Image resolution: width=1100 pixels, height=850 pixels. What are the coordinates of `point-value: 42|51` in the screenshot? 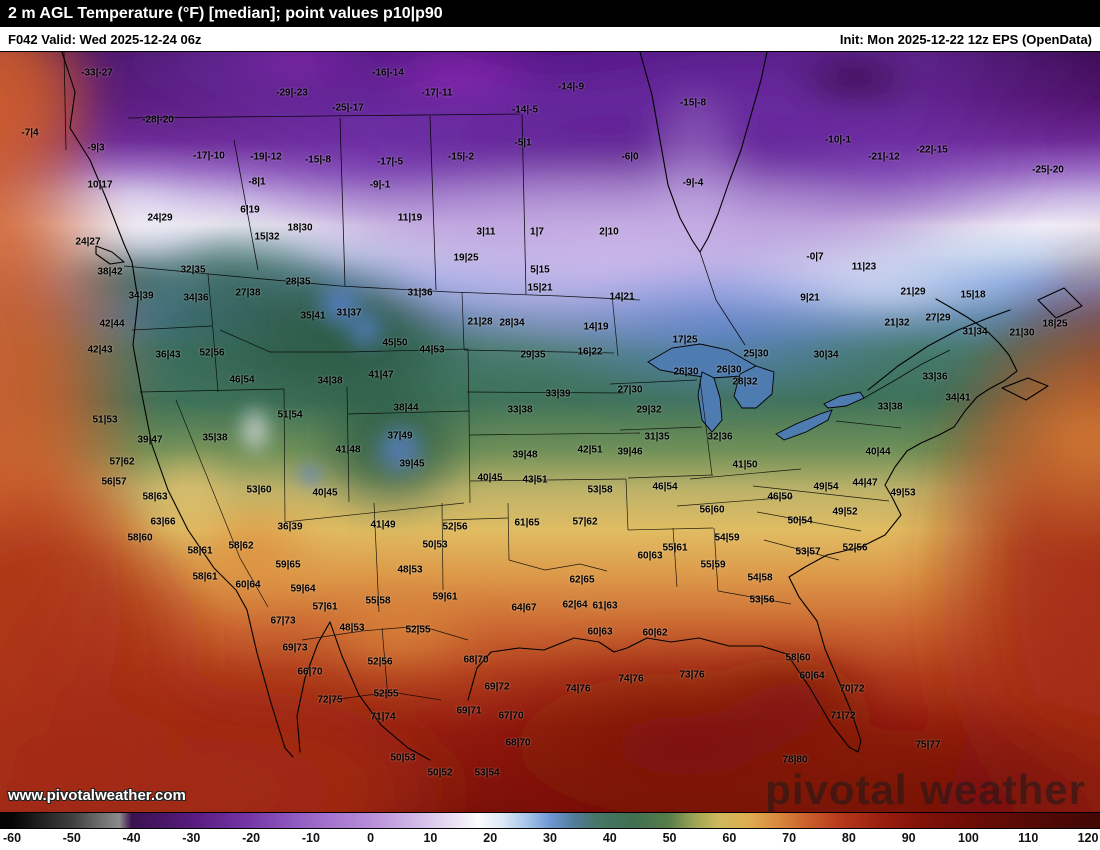 It's located at (590, 450).